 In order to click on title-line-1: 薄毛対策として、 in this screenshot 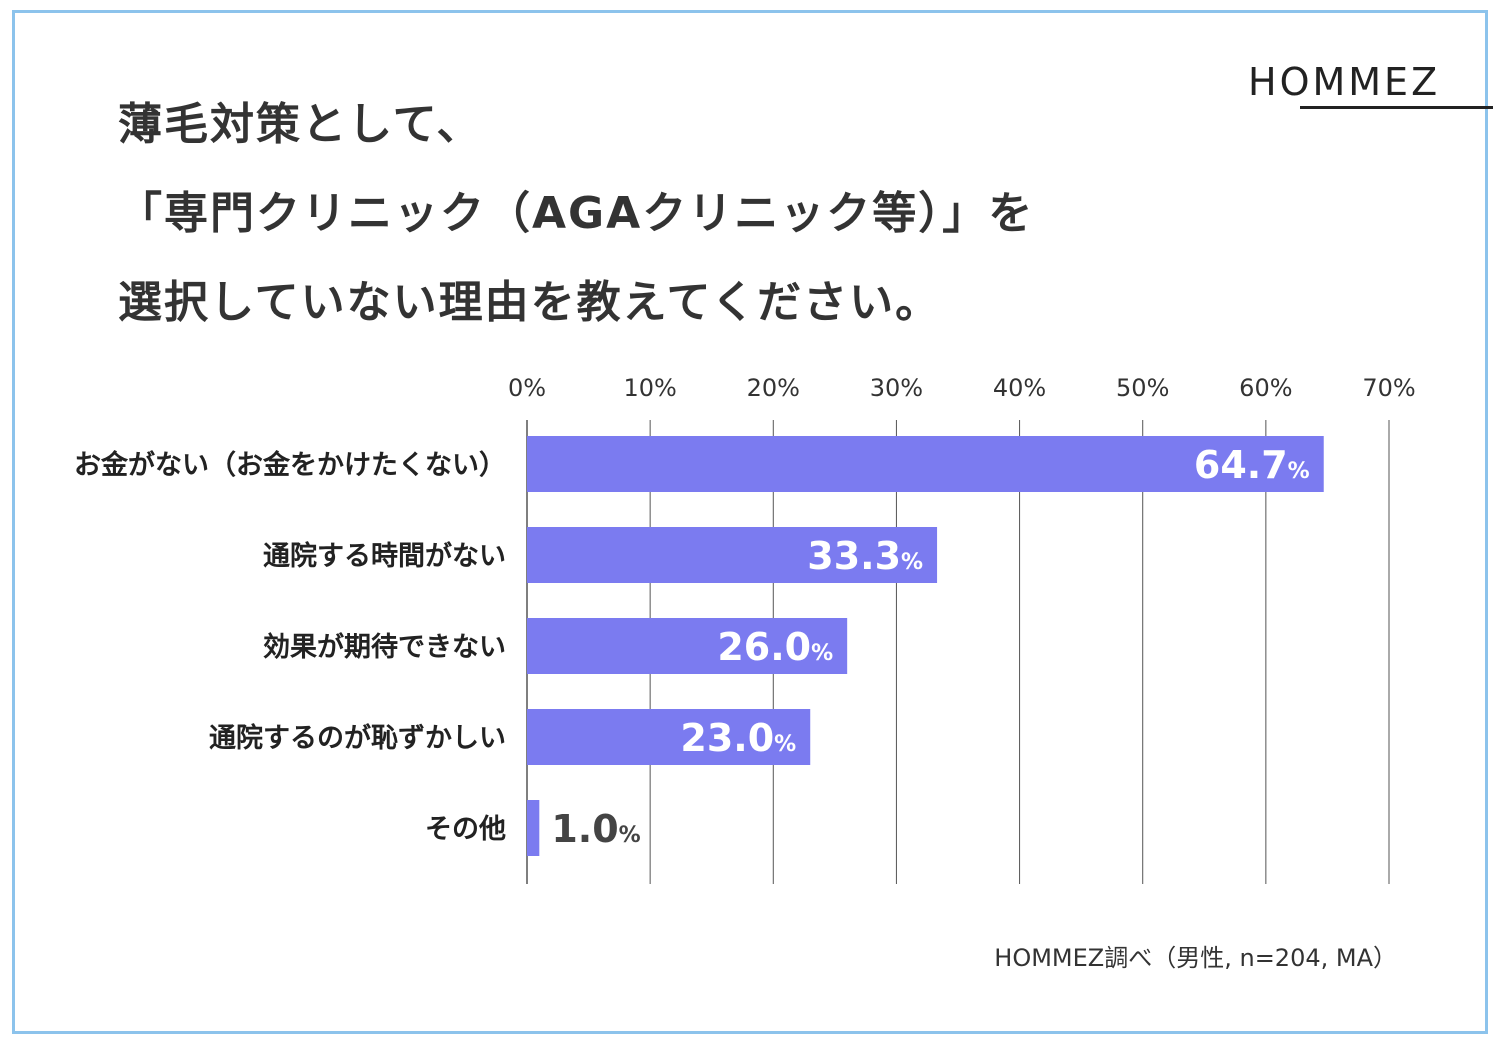, I will do `click(300, 124)`.